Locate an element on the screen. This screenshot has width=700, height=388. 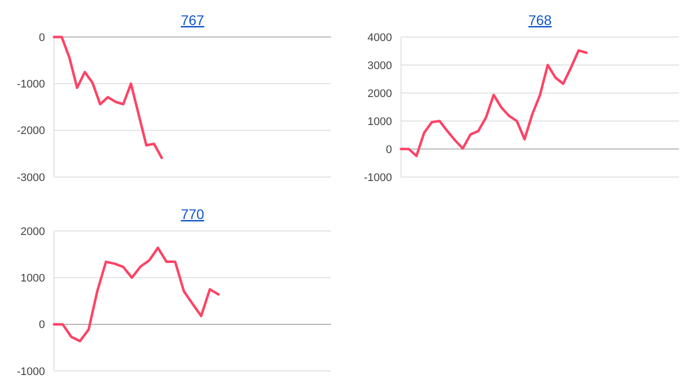
y-tick-label: -2000 is located at coordinates (30, 131).